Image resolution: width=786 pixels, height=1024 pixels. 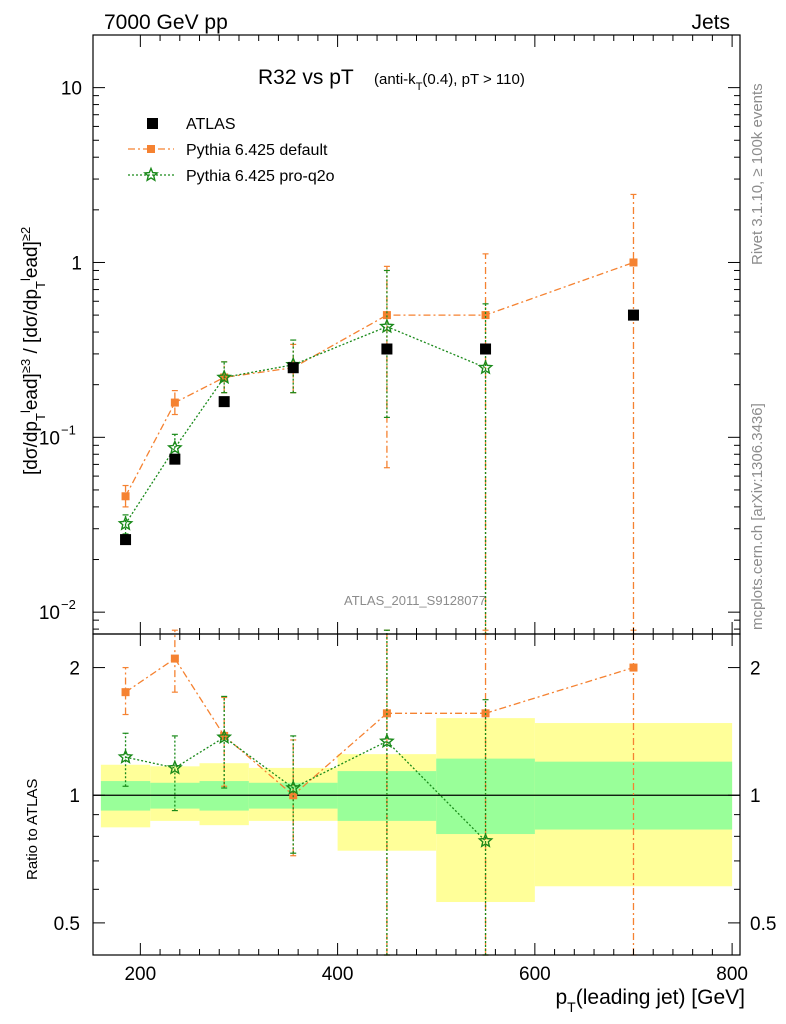 What do you see at coordinates (260, 176) in the screenshot?
I see `legend-proq2o-label: Pythia 6.425 pro-q2o` at bounding box center [260, 176].